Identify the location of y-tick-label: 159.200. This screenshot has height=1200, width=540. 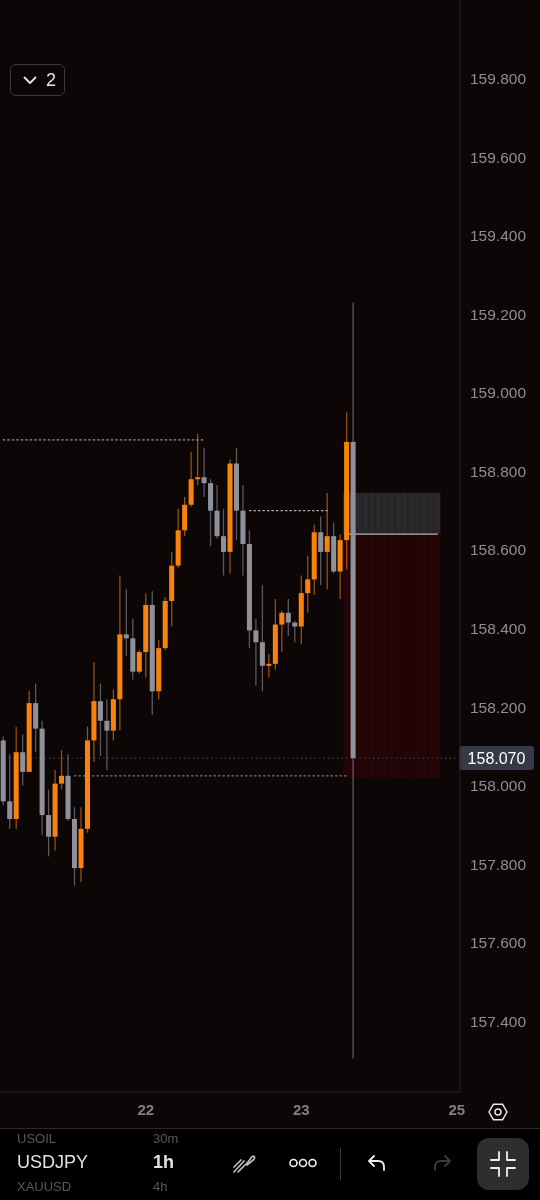
(498, 314).